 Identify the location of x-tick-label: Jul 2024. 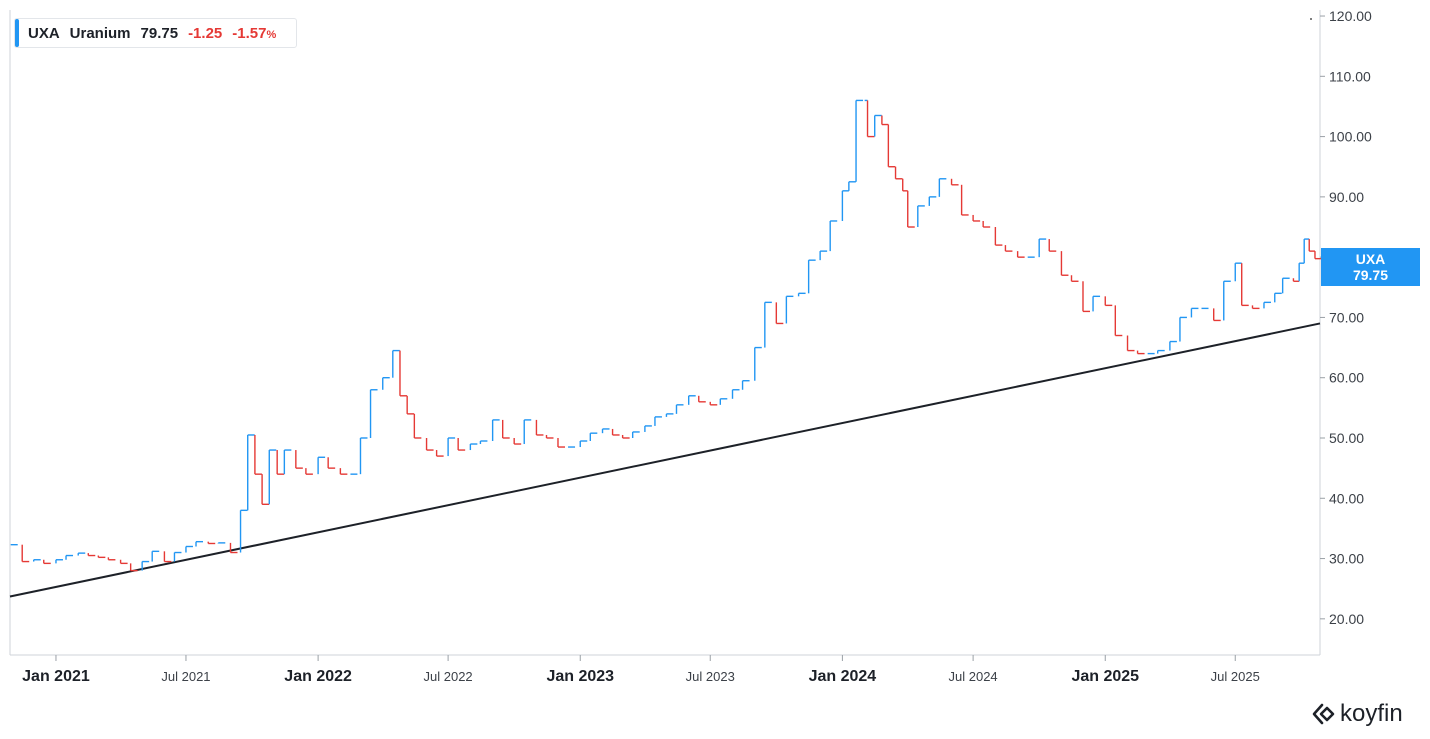
(973, 676).